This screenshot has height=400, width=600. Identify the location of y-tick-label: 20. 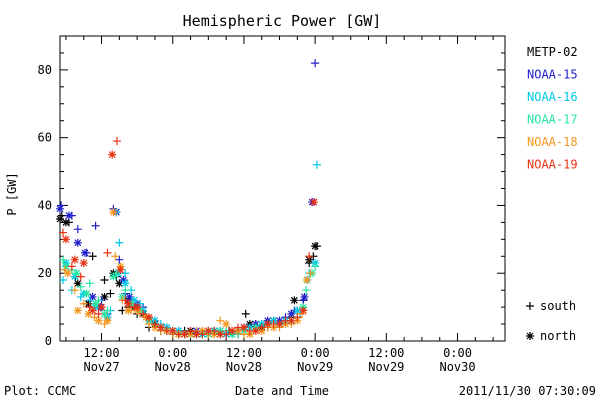
(45, 273).